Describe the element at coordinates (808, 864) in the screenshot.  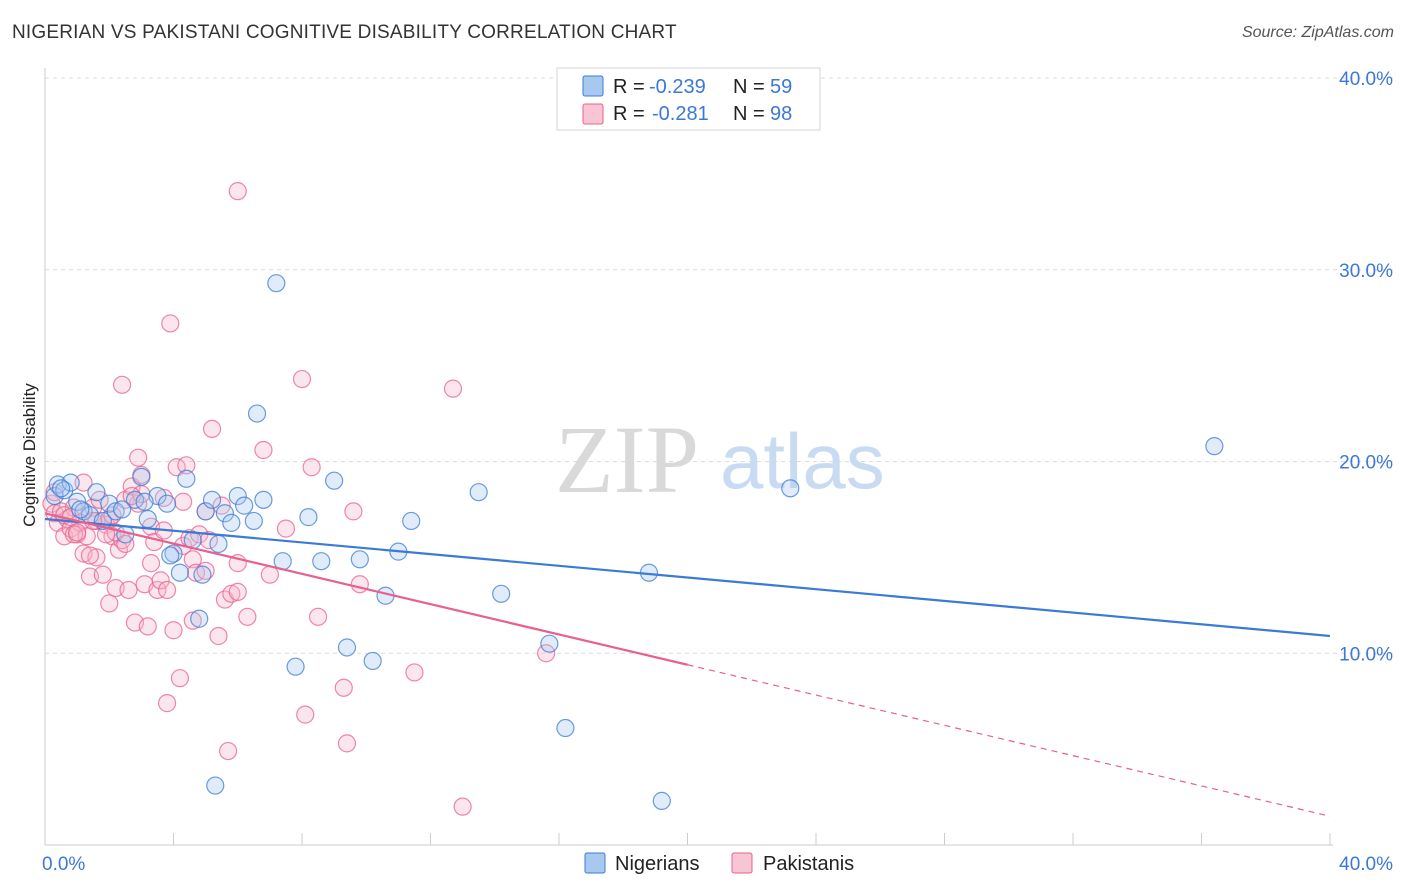
I see `series-legend-pakistanis: Pakistanis` at that location.